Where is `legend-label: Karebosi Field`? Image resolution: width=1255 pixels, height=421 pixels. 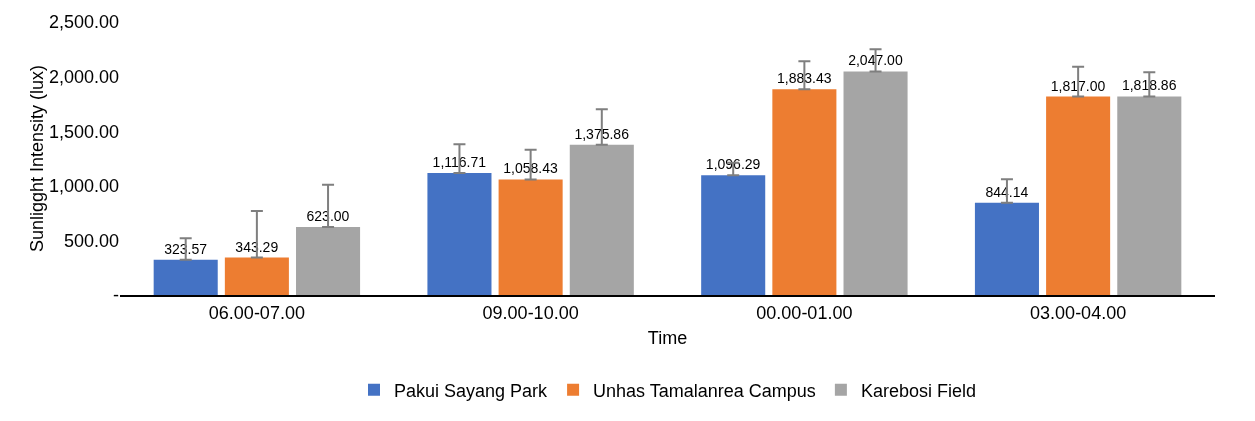 legend-label: Karebosi Field is located at coordinates (918, 390).